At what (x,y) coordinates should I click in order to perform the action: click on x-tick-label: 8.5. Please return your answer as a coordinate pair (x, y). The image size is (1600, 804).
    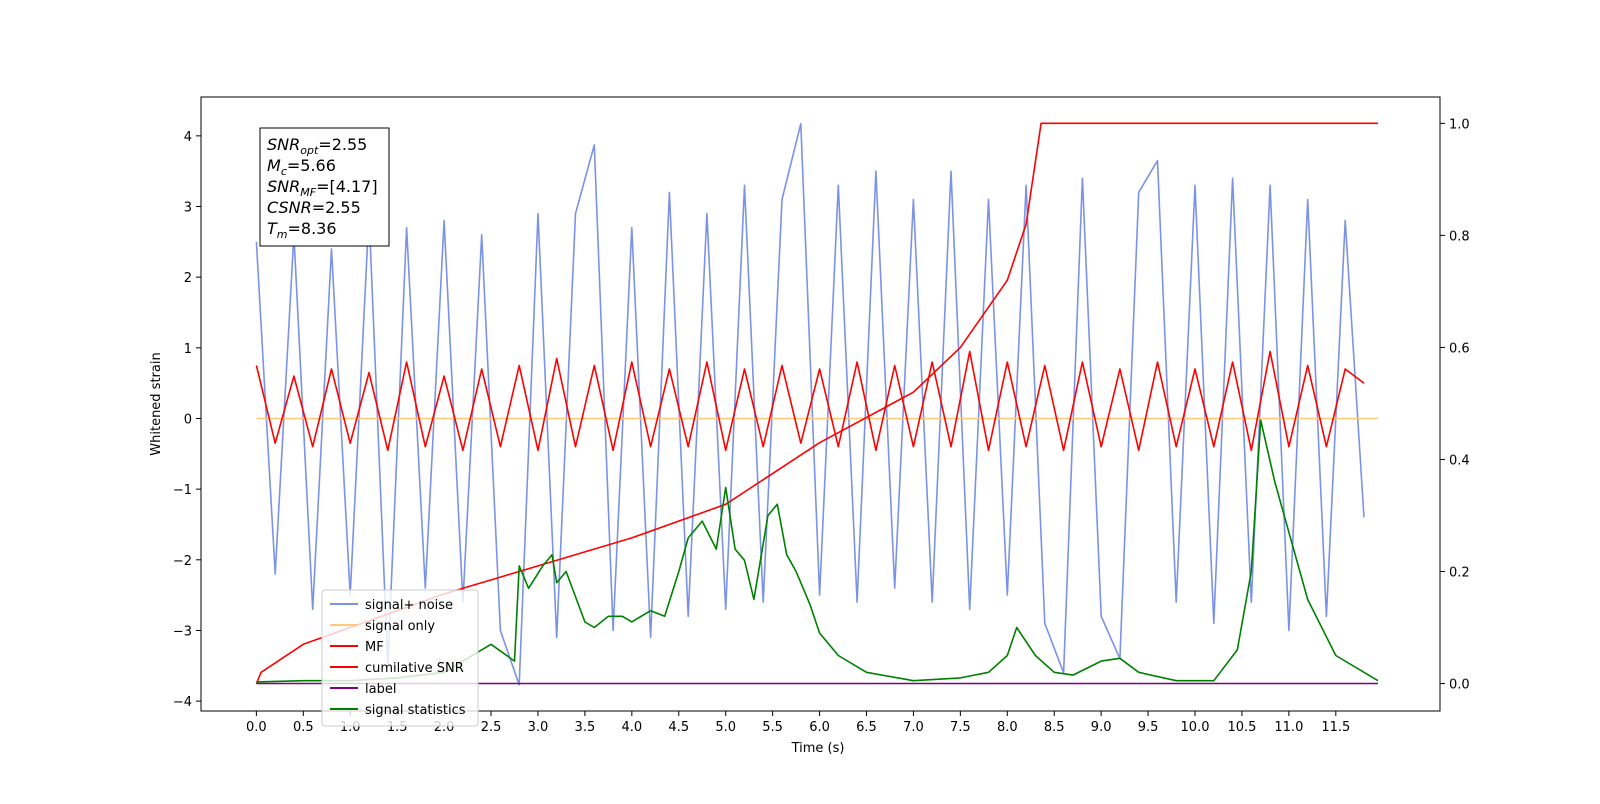
    Looking at the image, I should click on (1054, 727).